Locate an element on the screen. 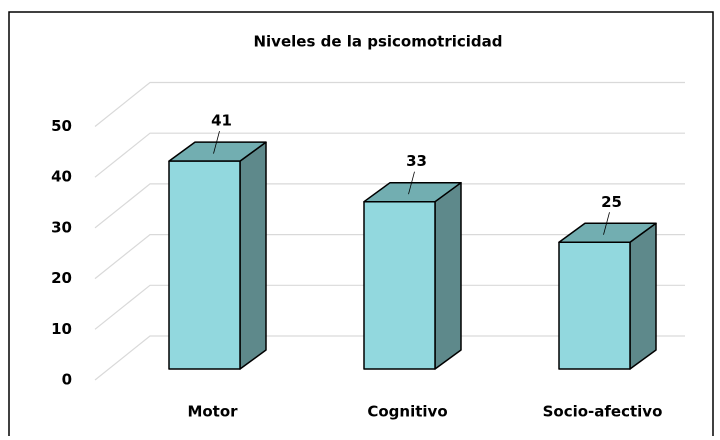 This screenshot has width=720, height=440. chart-title: Niveles de la psicomotricidad is located at coordinates (377, 42).